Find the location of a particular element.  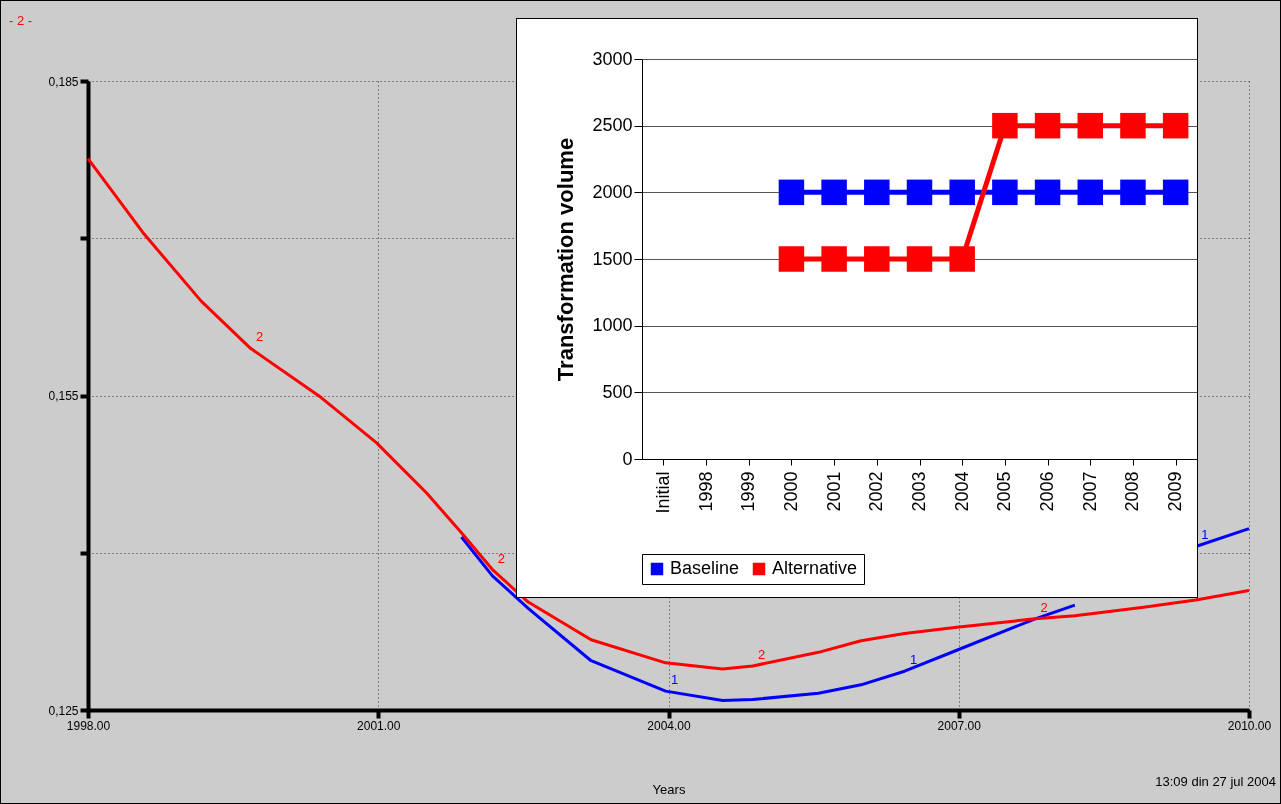

x-tick-label: 2009 is located at coordinates (1175, 491).